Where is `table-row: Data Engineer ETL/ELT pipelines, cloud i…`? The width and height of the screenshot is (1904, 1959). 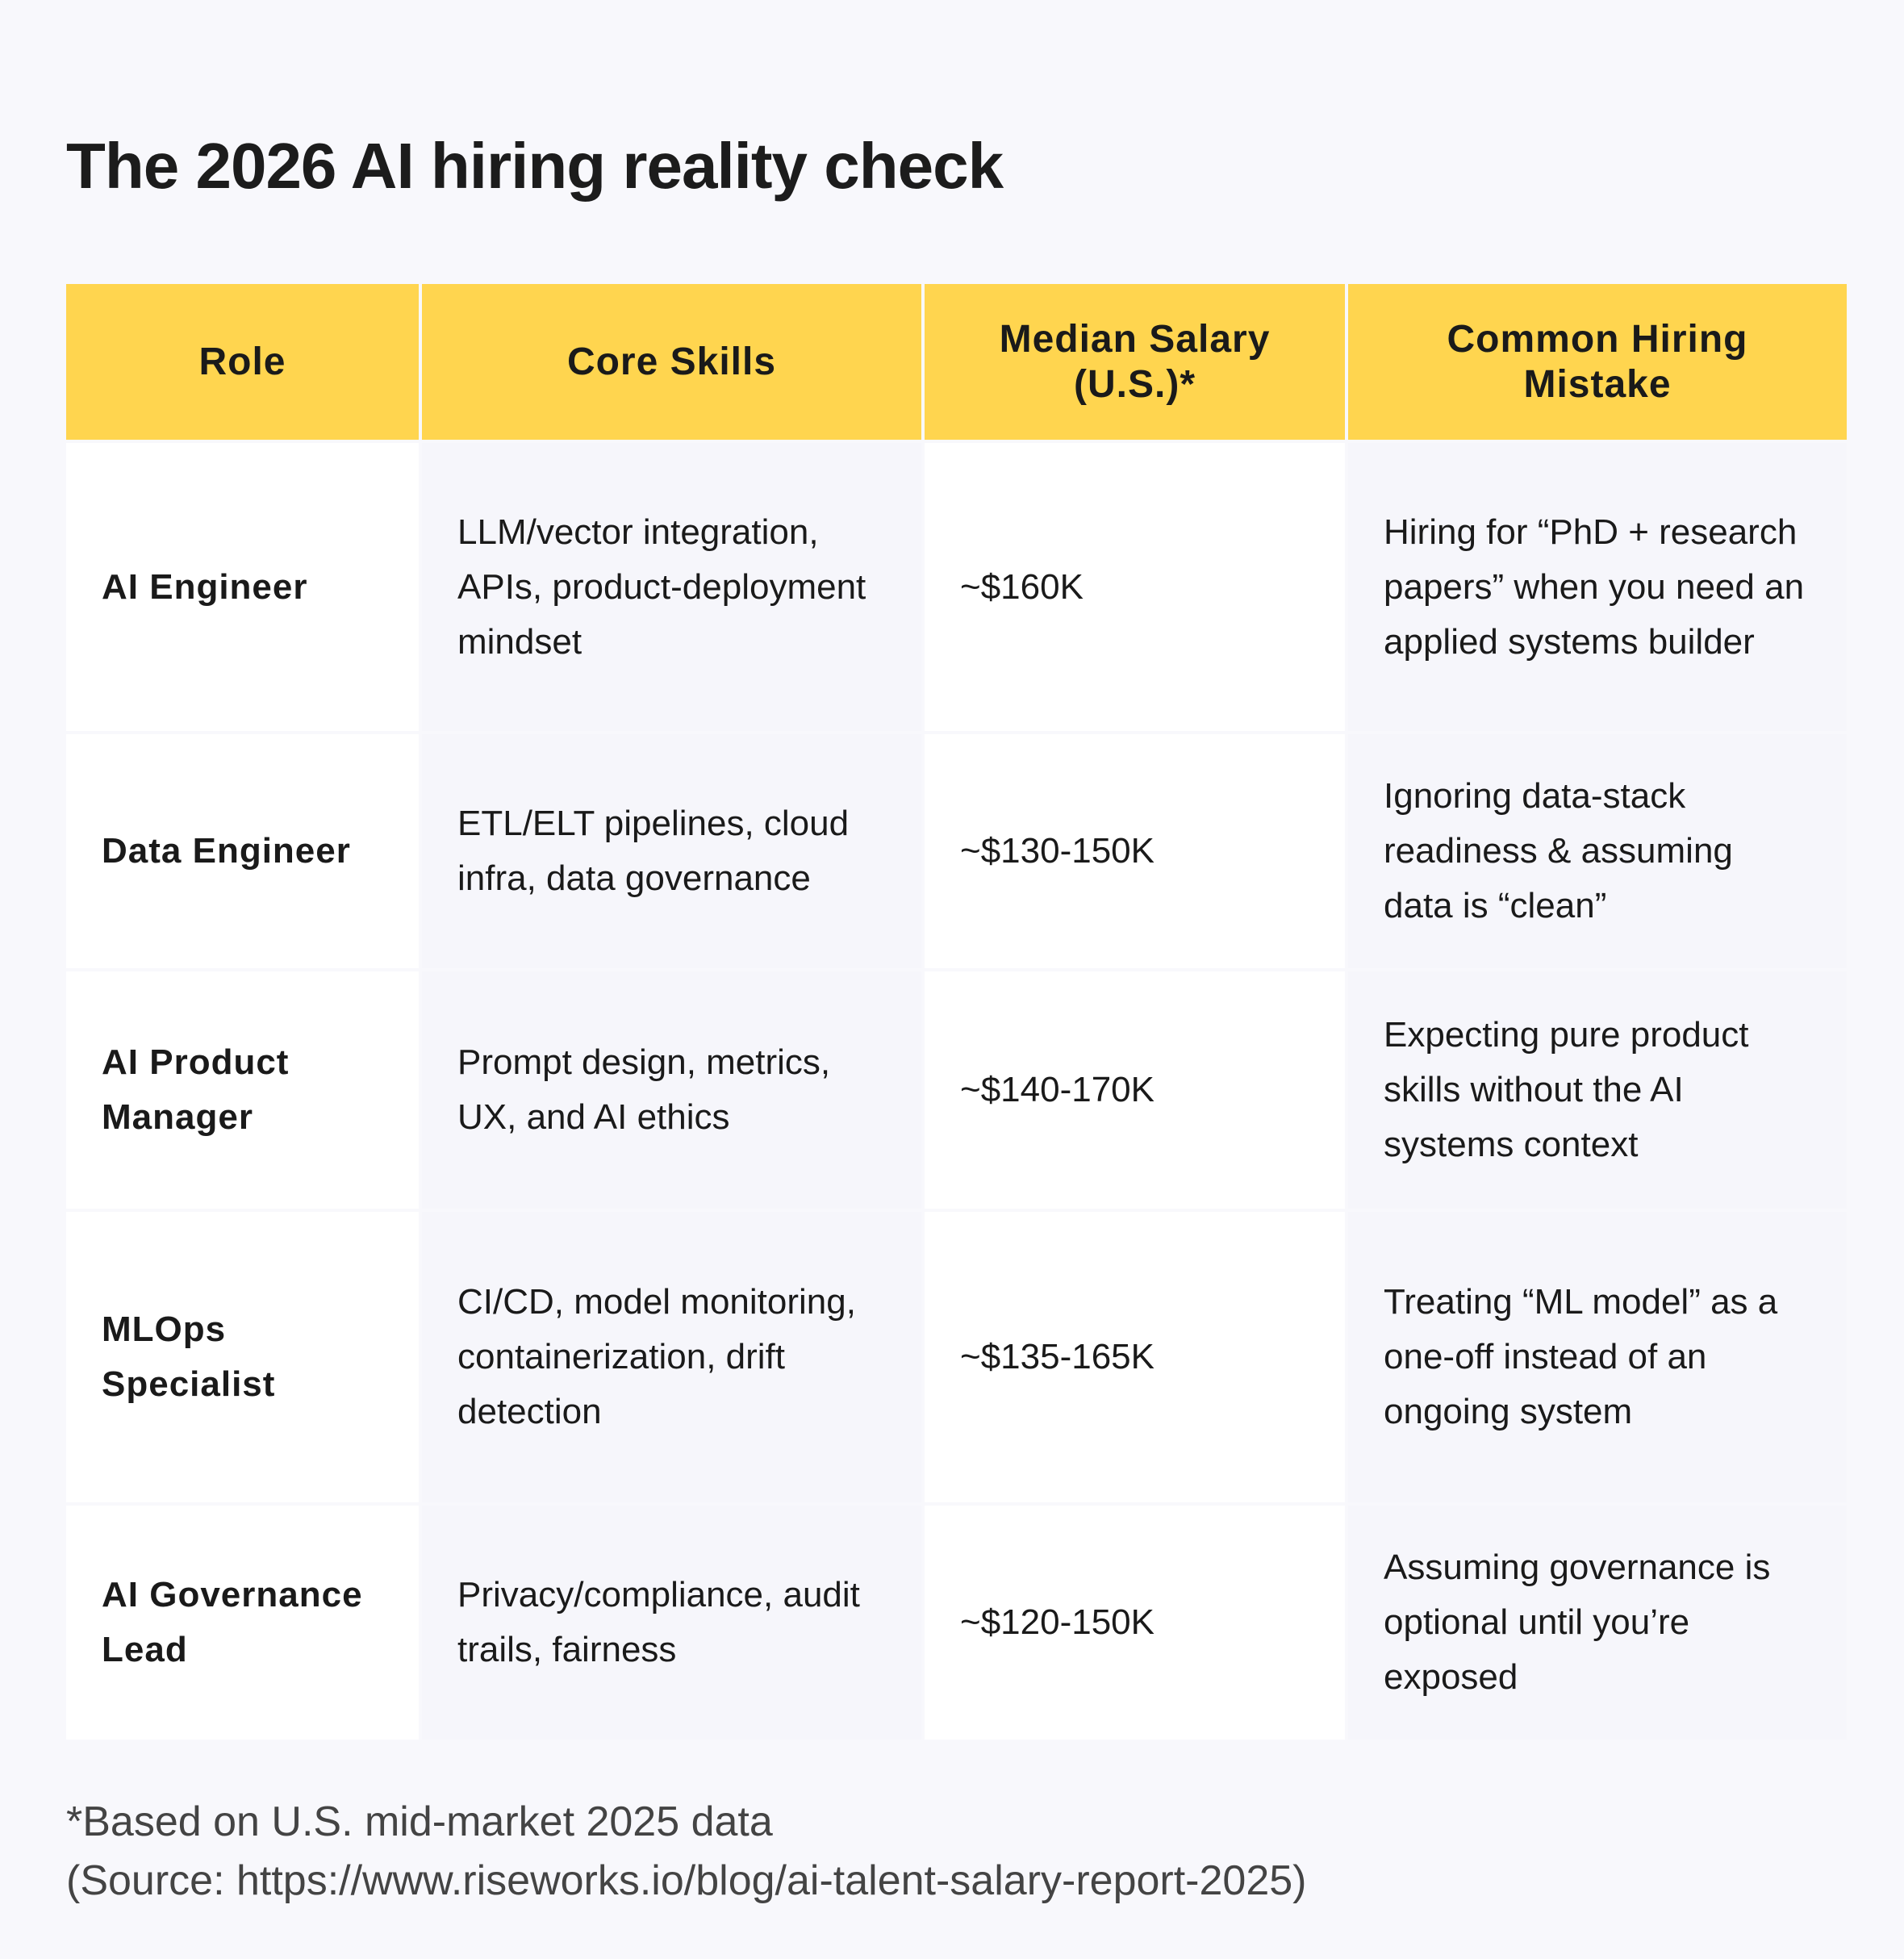
table-row: Data Engineer ETL/ELT pipelines, cloud i… is located at coordinates (957, 851).